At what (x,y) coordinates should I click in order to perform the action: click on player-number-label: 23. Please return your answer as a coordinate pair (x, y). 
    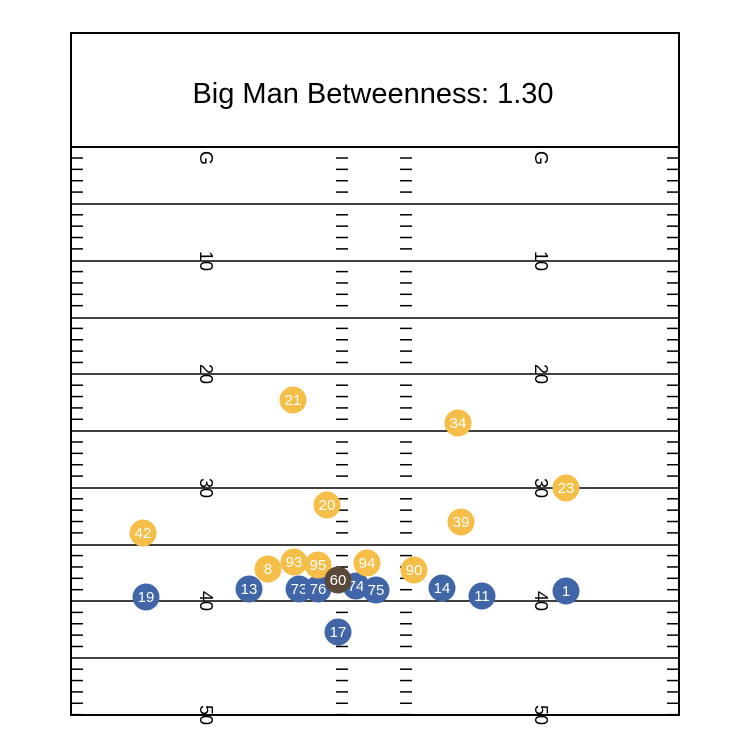
    Looking at the image, I should click on (566, 488).